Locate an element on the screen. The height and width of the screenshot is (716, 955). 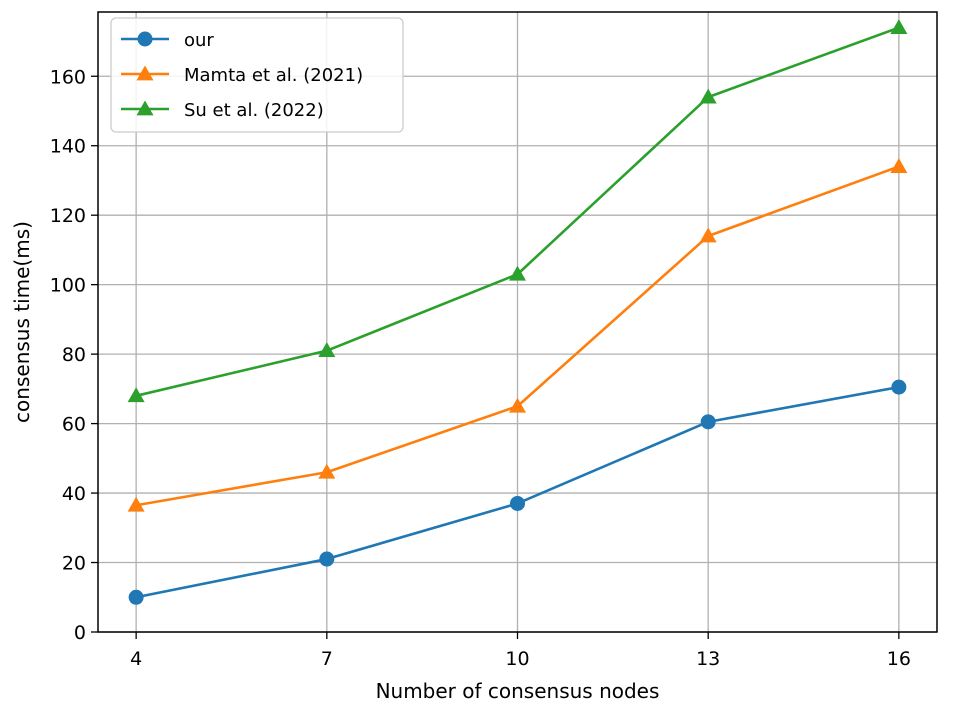
x-tick-label: 16 is located at coordinates (899, 659).